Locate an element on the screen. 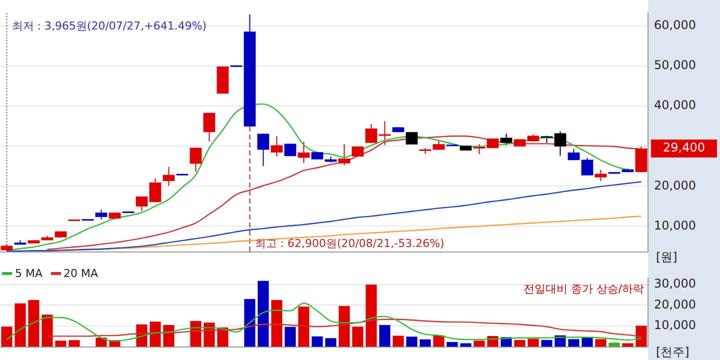  legend-label: 5 MA is located at coordinates (28, 273).